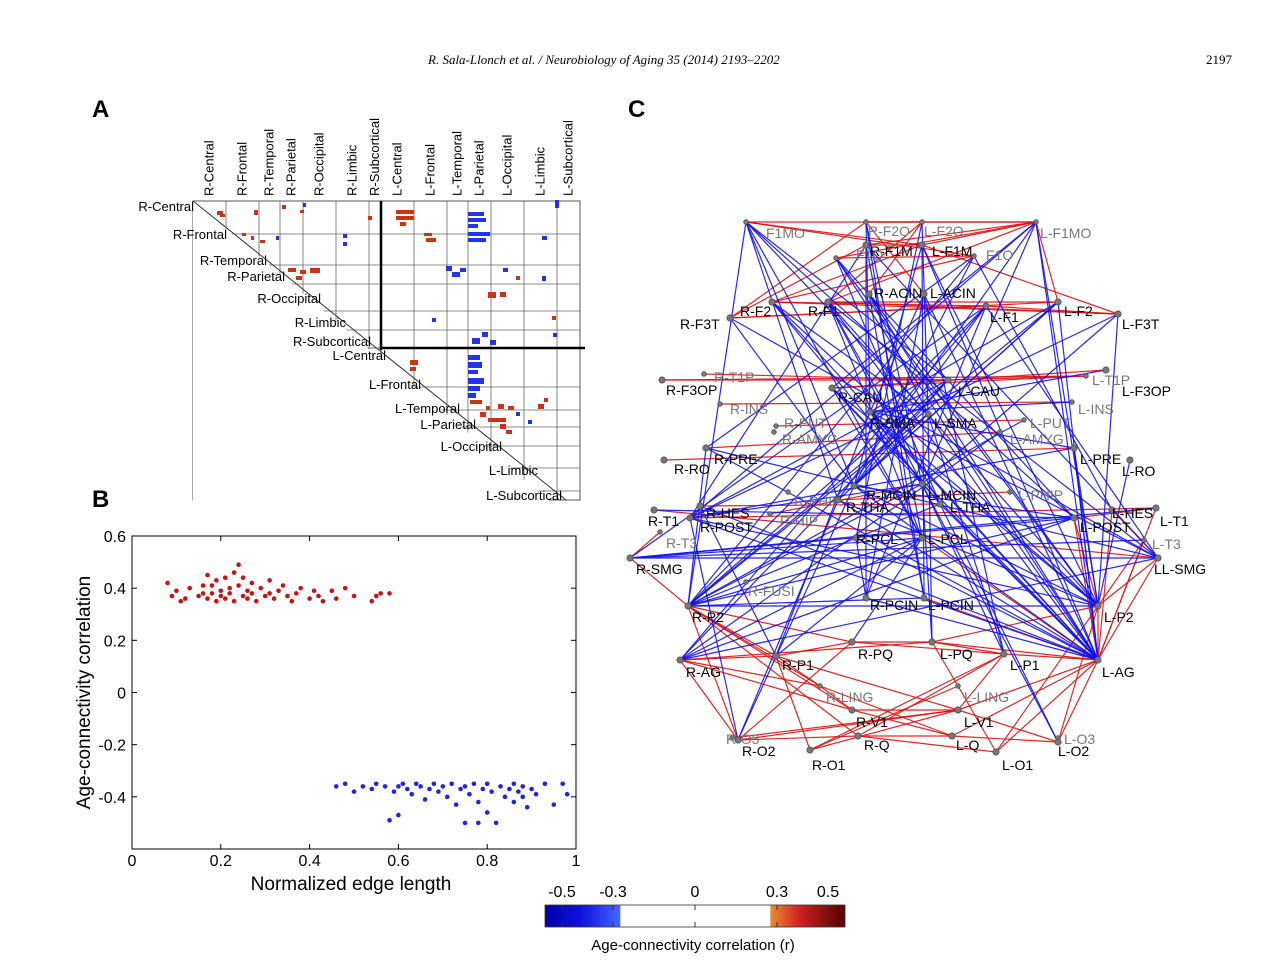  What do you see at coordinates (891, 251) in the screenshot?
I see `network-node-label: R-F1M` at bounding box center [891, 251].